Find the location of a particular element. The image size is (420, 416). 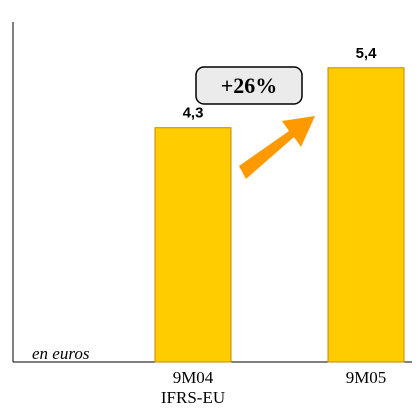

data-label-9m04: 4,3 is located at coordinates (193, 113).